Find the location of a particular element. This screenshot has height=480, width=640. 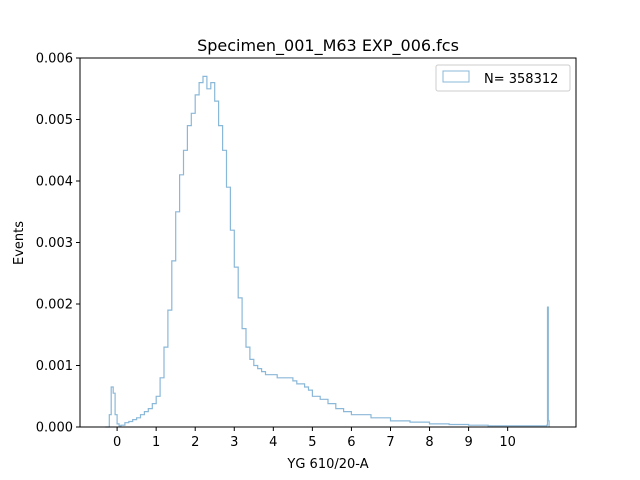

x-tick-label: 2 is located at coordinates (195, 442).